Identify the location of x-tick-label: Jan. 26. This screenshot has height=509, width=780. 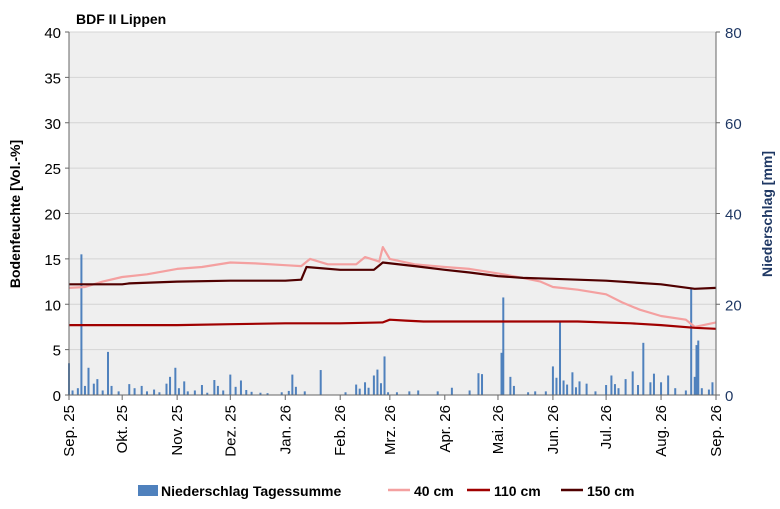
(285, 429).